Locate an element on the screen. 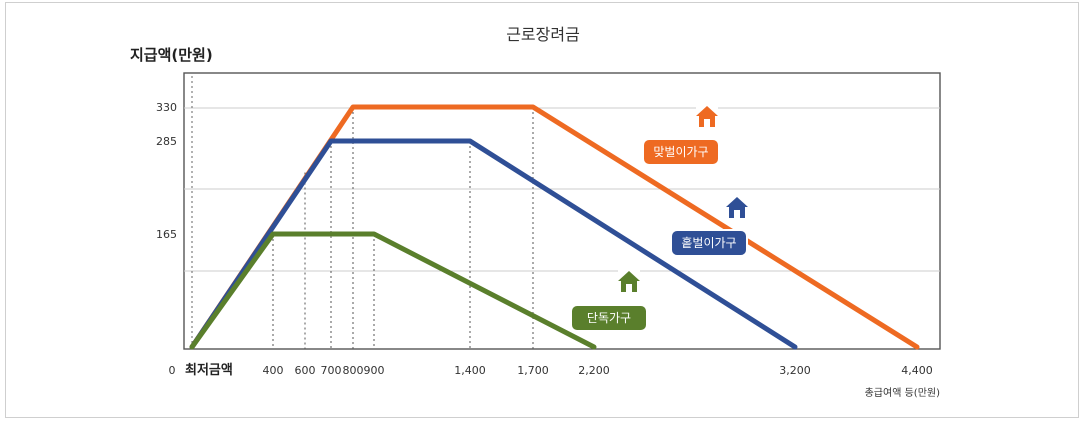  x-tick-label: 2,200 is located at coordinates (594, 370).